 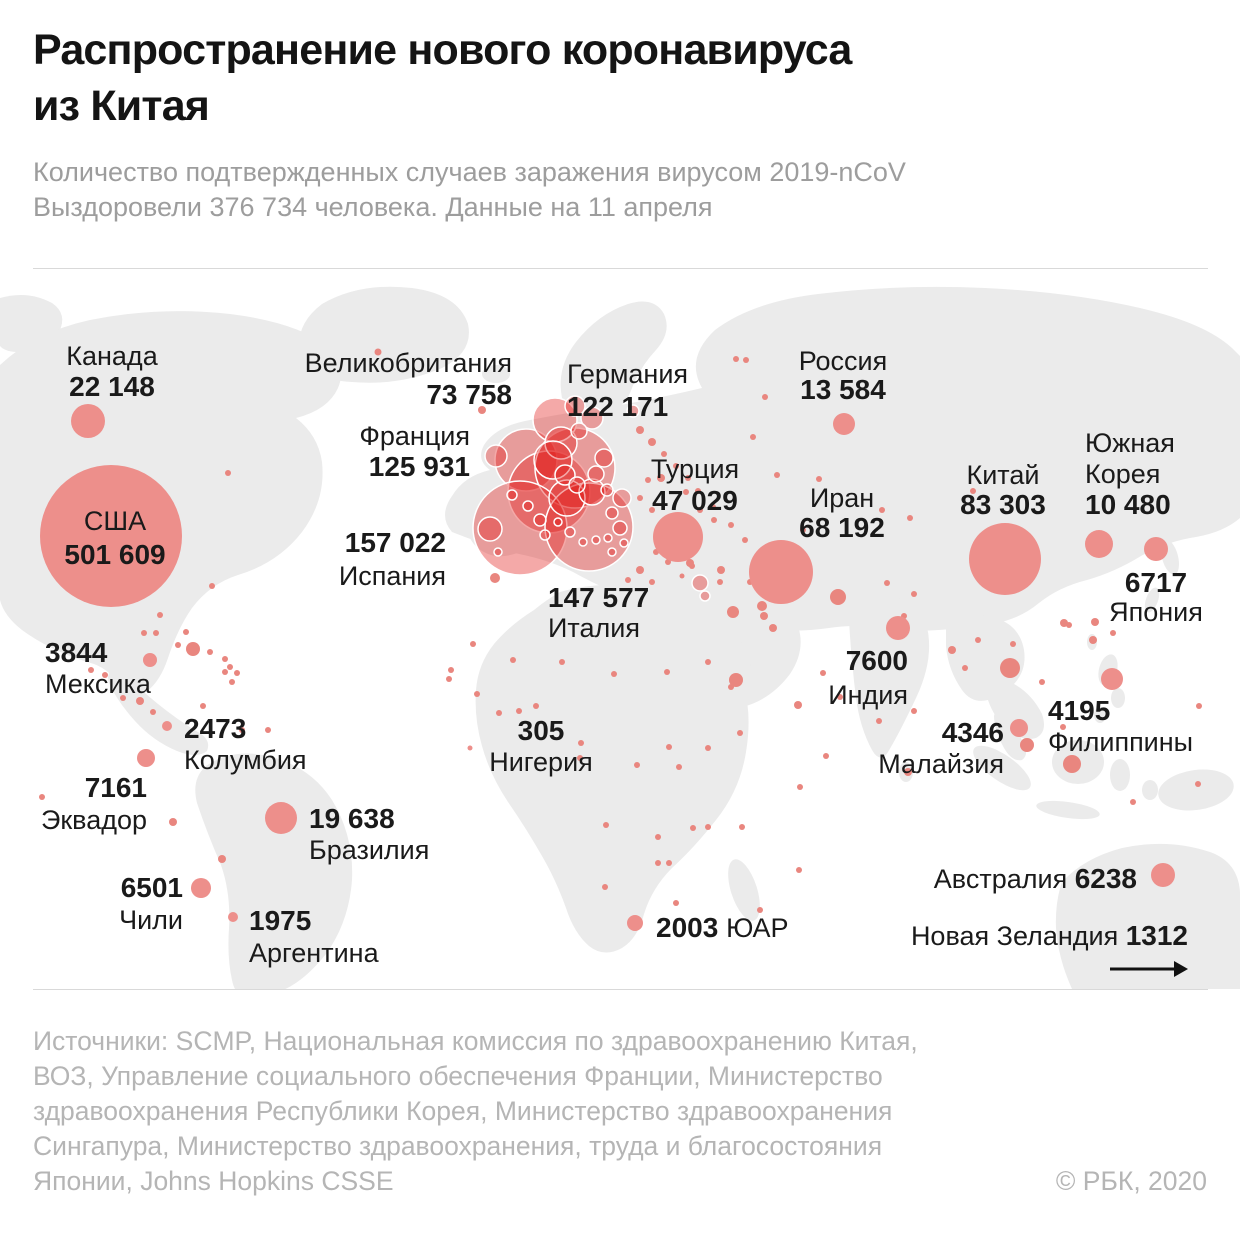 I want to click on land-japan-north, so click(x=1162, y=522).